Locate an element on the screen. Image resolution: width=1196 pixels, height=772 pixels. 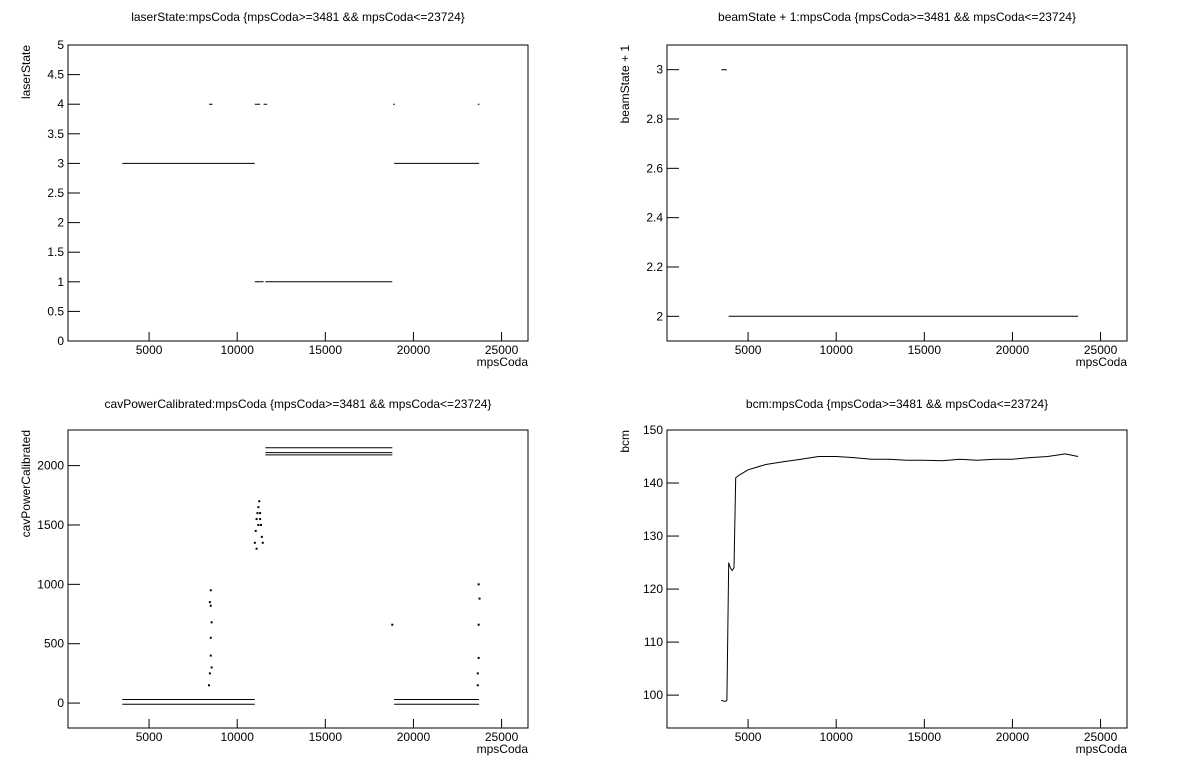
y-axis-label: laserState is located at coordinates (26, 72).